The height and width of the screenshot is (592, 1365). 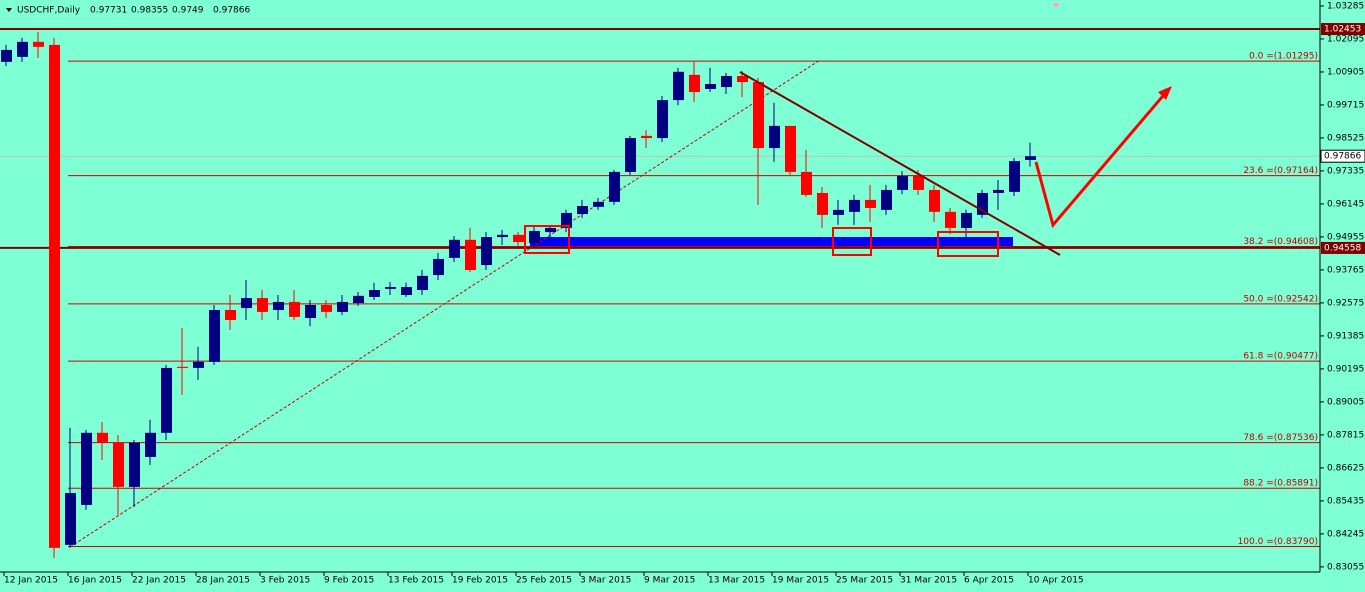 I want to click on y-tick-label: 1.03285, so click(x=1345, y=6).